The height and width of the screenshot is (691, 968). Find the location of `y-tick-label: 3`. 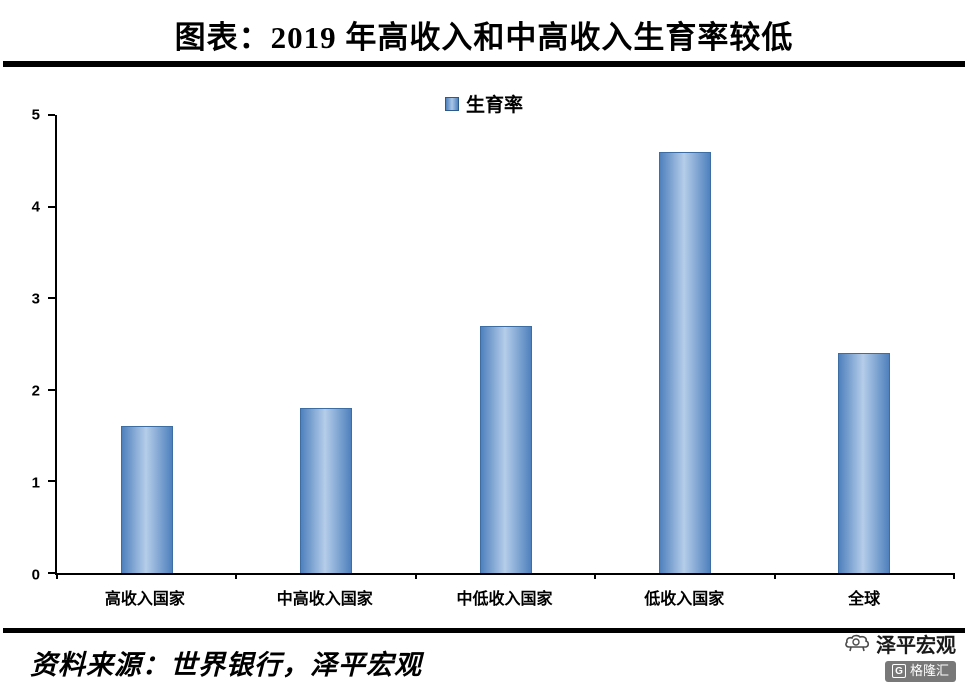

y-tick-label: 3 is located at coordinates (35, 299).